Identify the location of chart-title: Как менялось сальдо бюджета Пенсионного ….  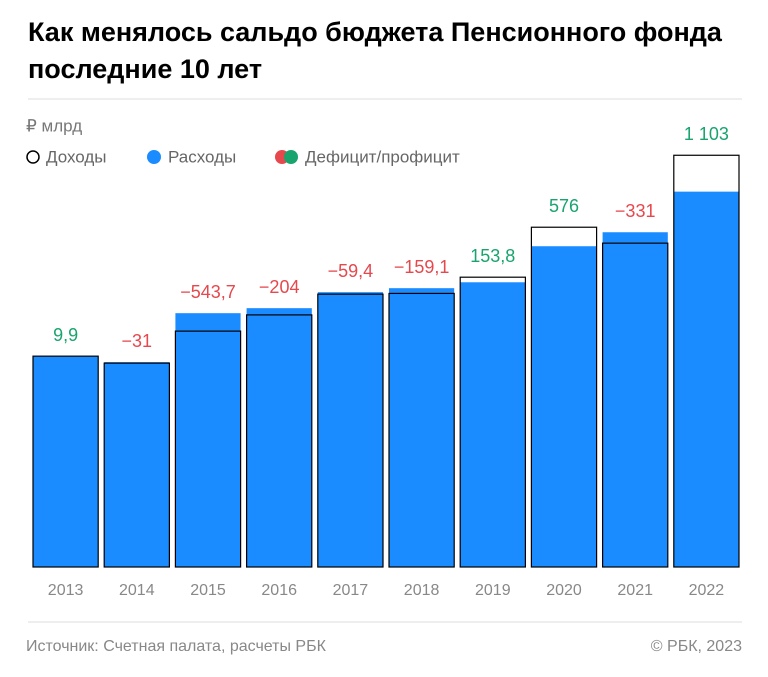
(375, 50).